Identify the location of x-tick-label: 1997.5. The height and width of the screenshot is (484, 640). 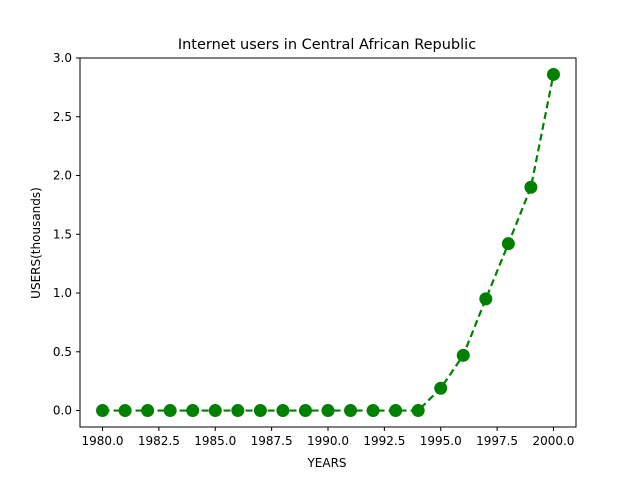
(497, 441).